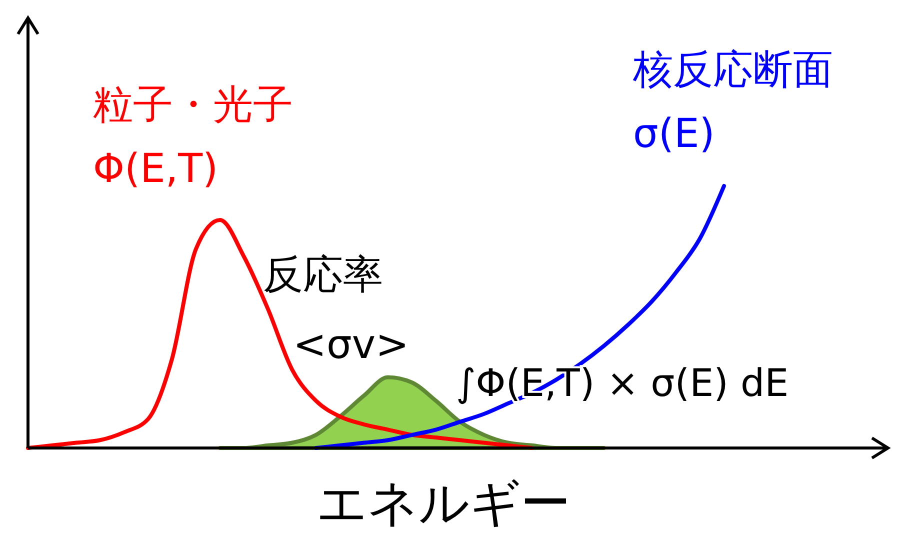 The height and width of the screenshot is (537, 907). What do you see at coordinates (732, 102) in the screenshot?
I see `text: 核反応断面 σ(E)` at bounding box center [732, 102].